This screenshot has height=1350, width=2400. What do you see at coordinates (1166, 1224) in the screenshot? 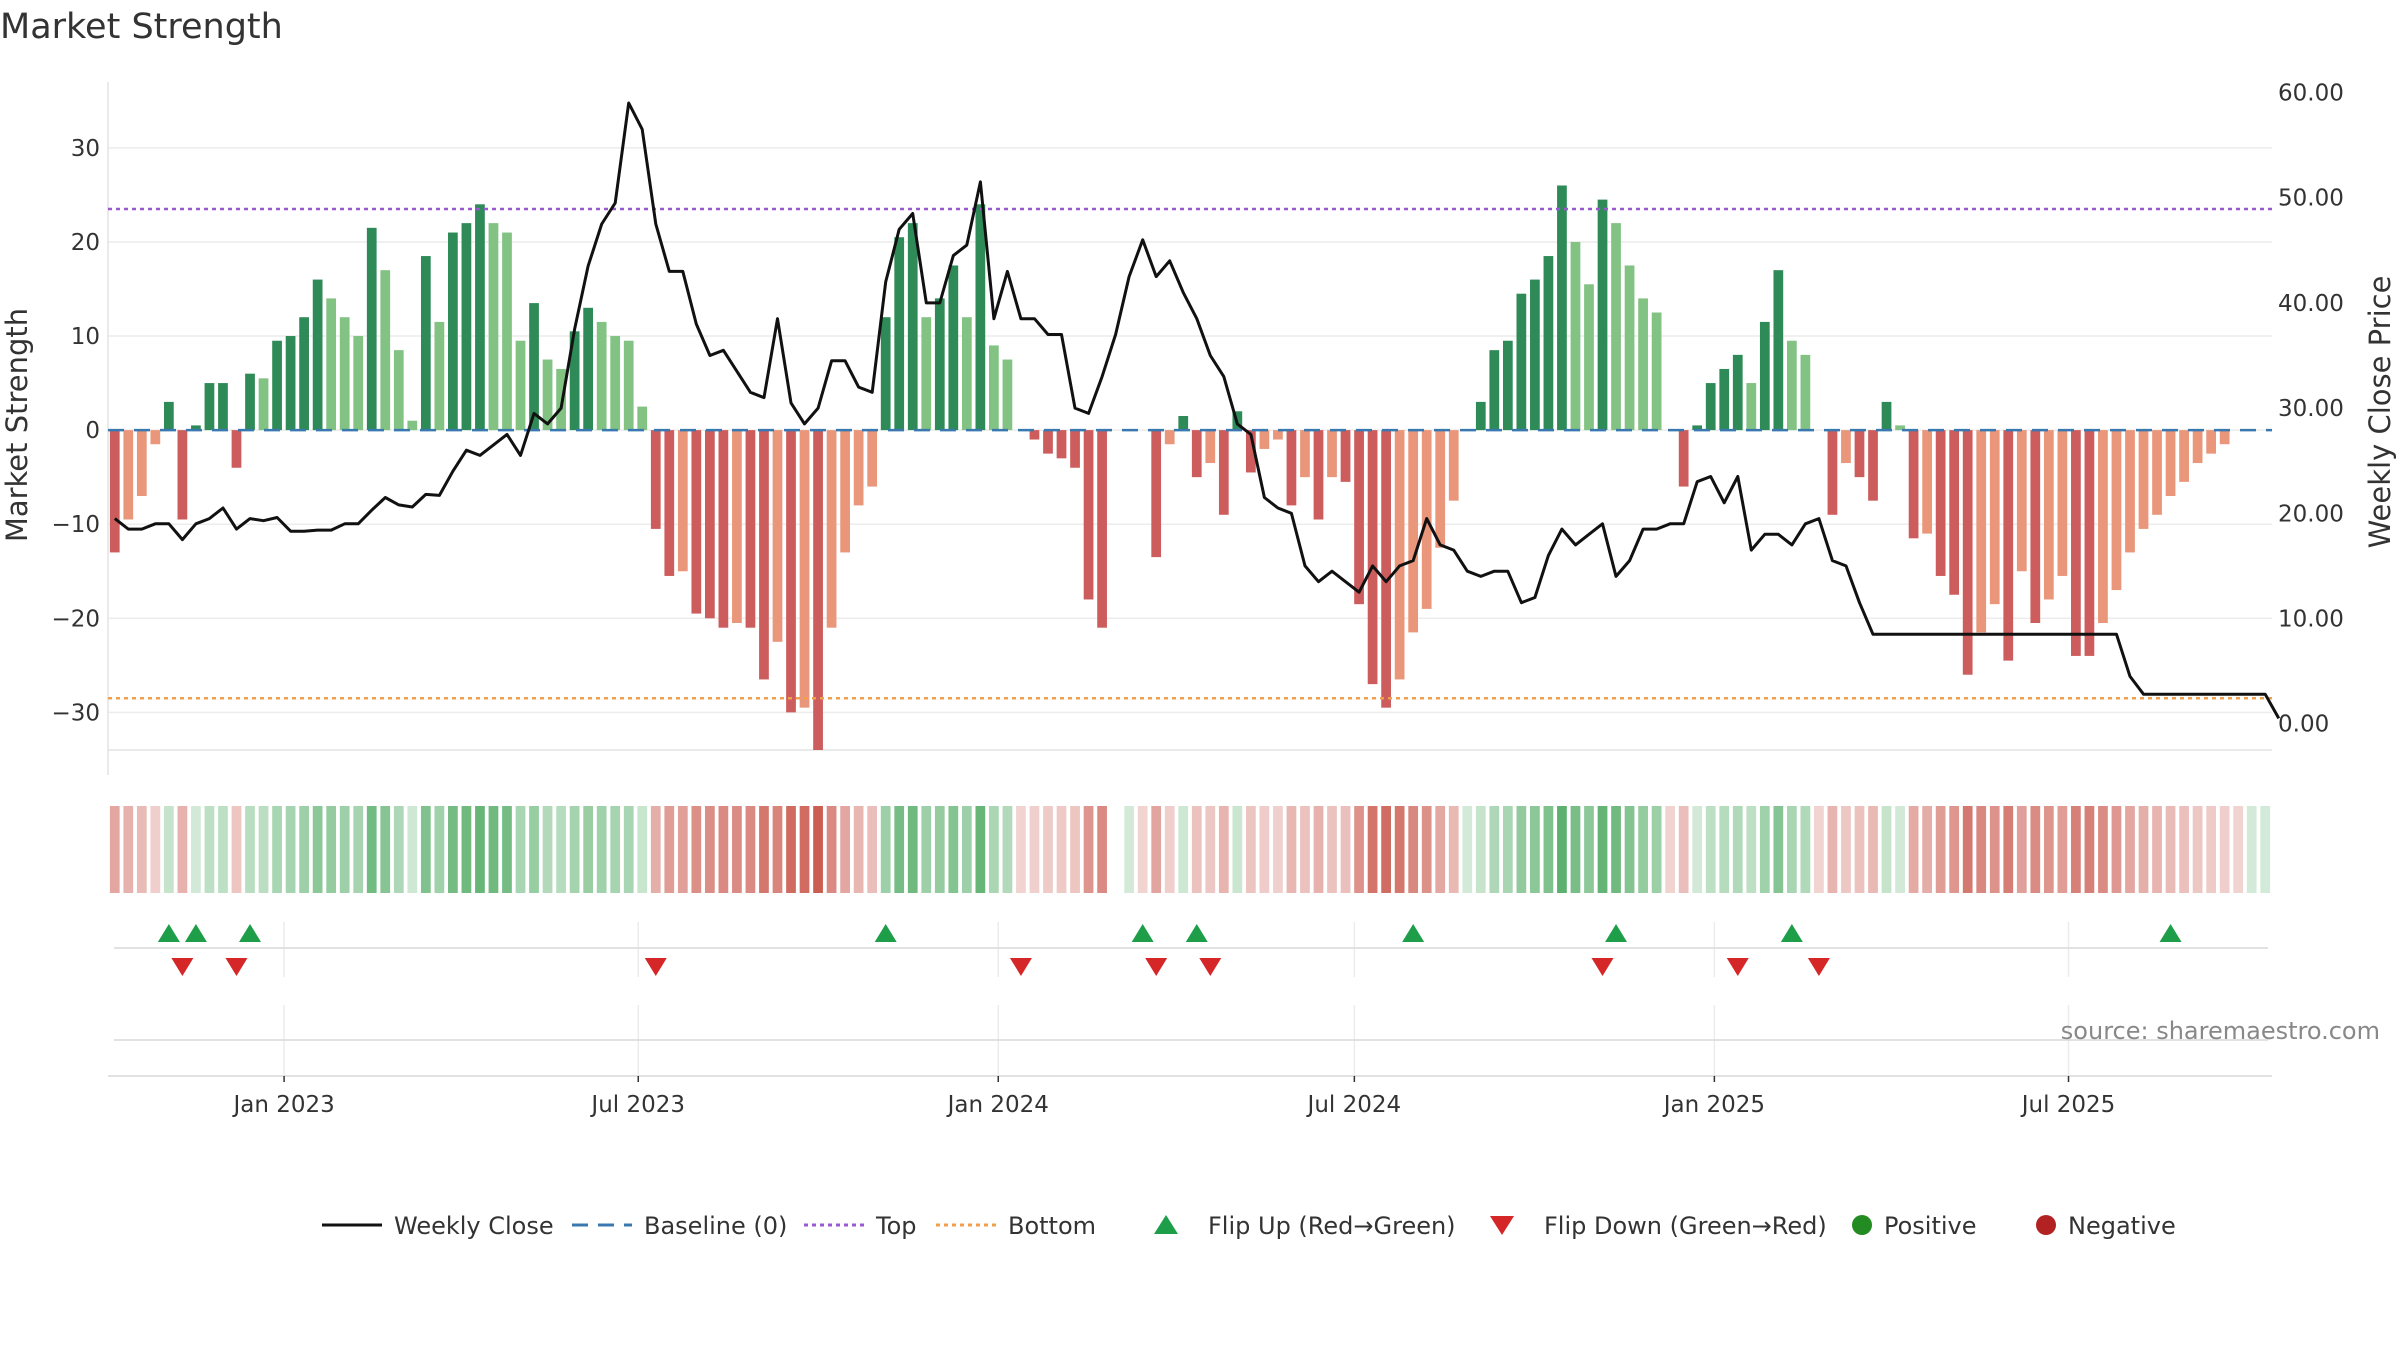
I see `legend-swatch` at bounding box center [1166, 1224].